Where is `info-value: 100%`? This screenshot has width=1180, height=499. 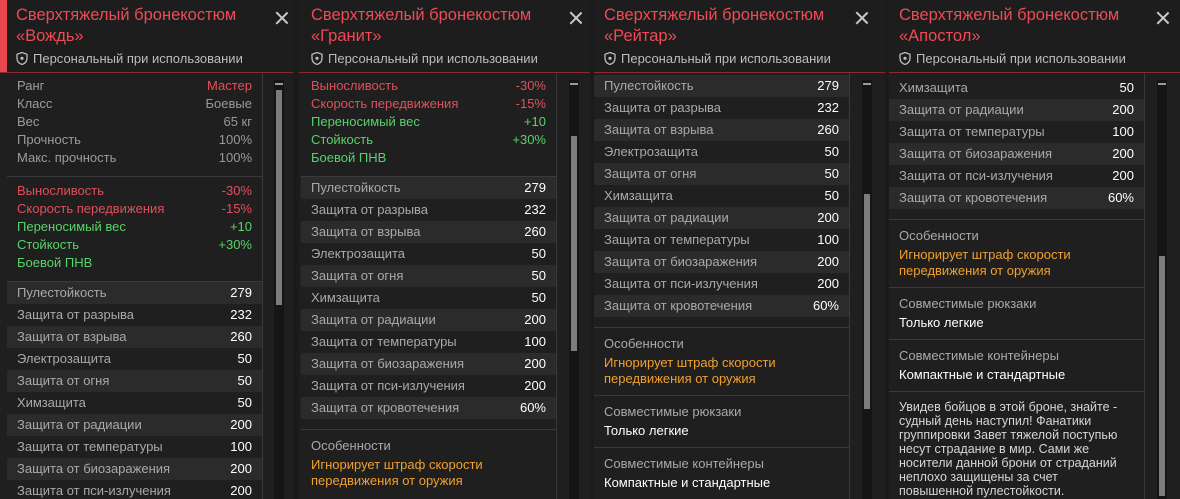
info-value: 100% is located at coordinates (235, 157).